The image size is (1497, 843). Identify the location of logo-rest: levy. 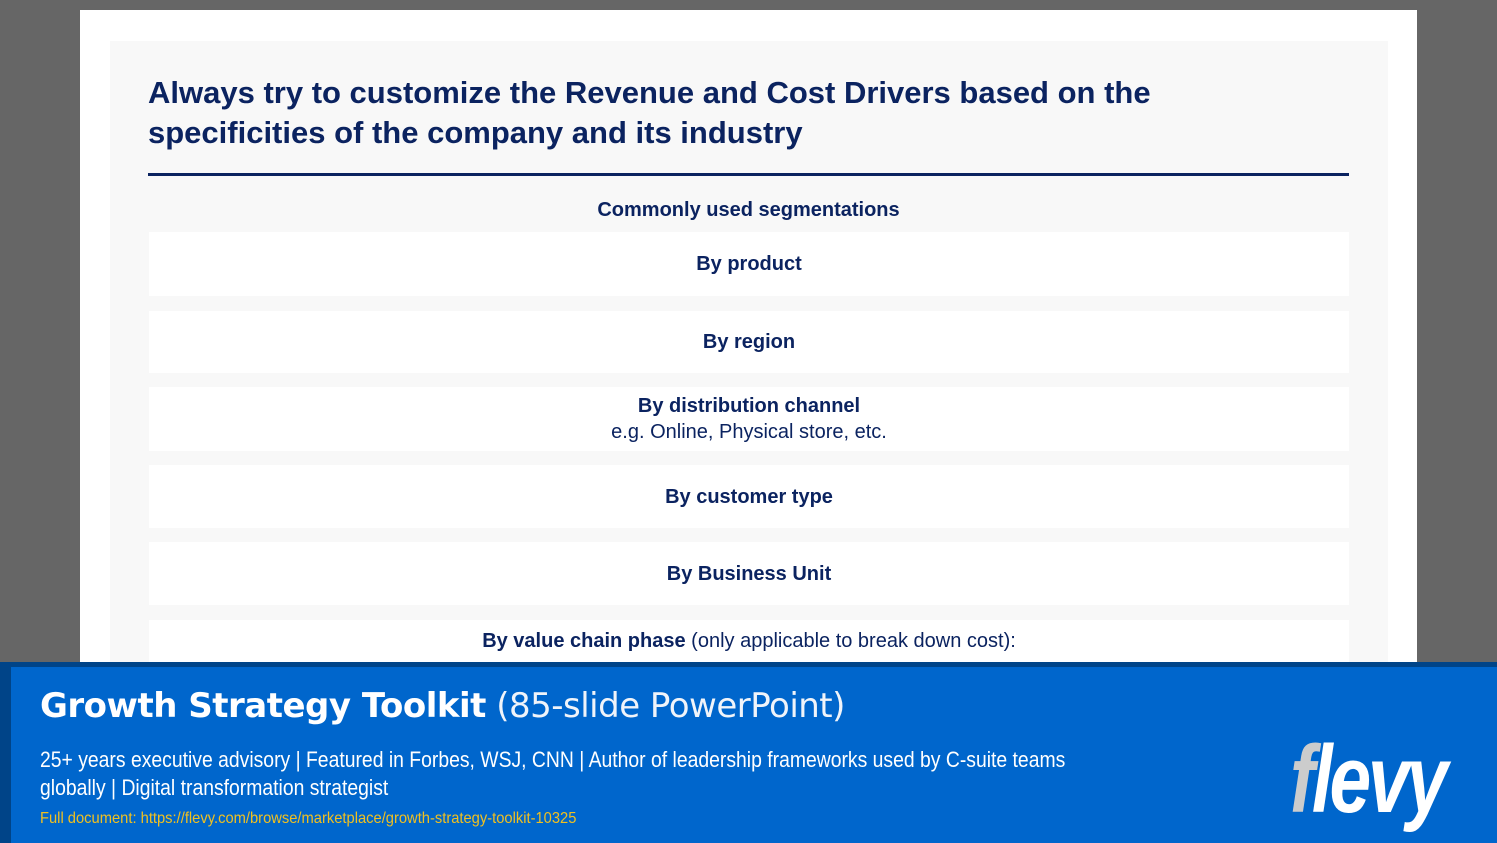
(1379, 779).